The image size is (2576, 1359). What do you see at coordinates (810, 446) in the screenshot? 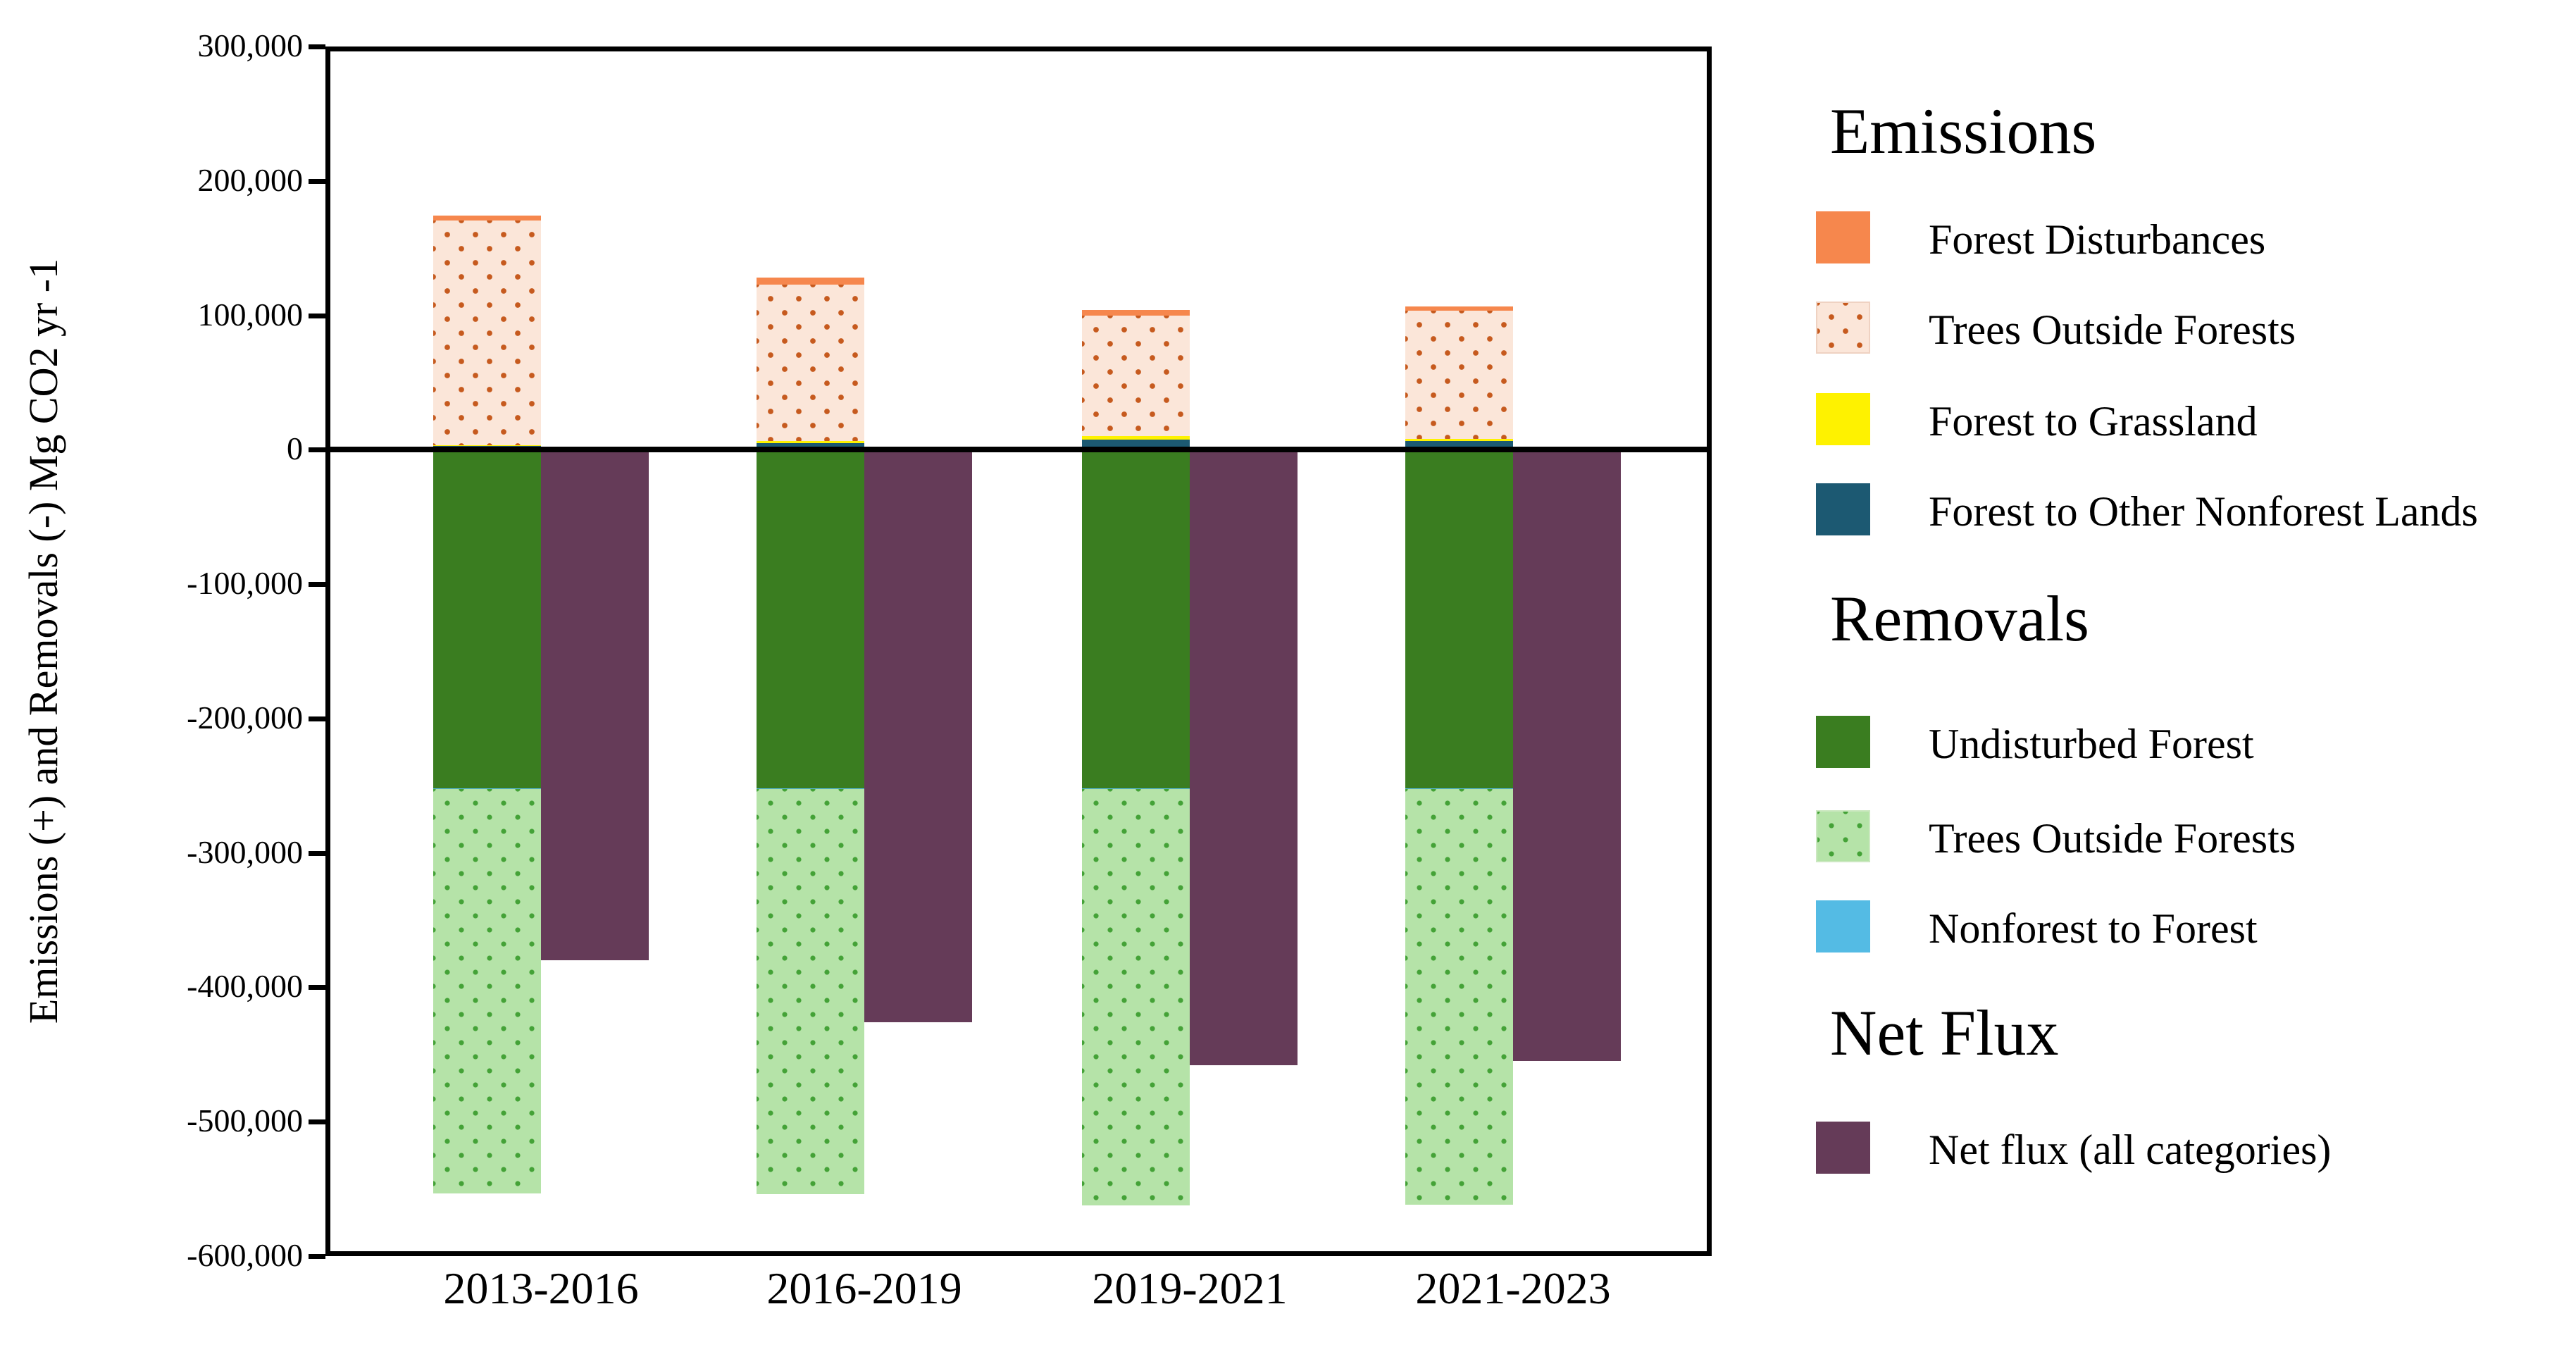
I see `bar-segment-forest-to-other-nonforest-lands` at bounding box center [810, 446].